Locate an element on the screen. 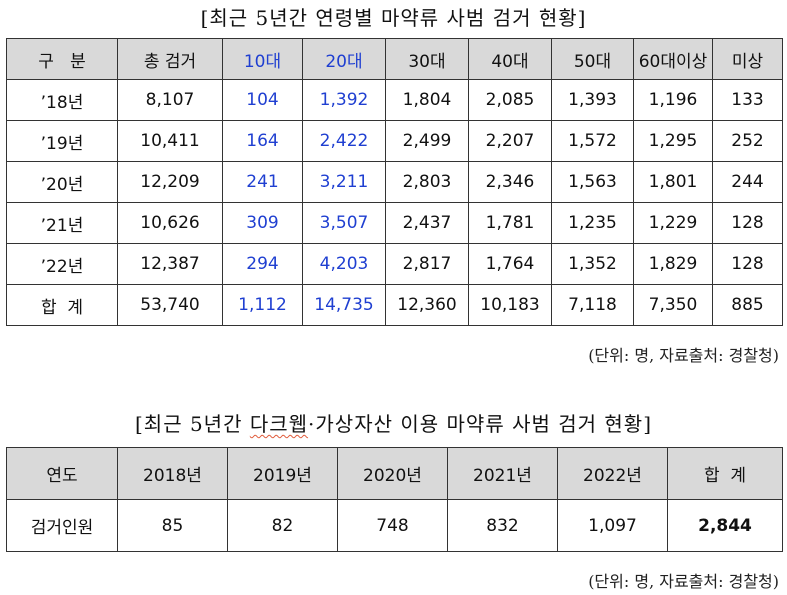 This screenshot has width=787, height=595. cell-20s: 3,507 is located at coordinates (344, 223).